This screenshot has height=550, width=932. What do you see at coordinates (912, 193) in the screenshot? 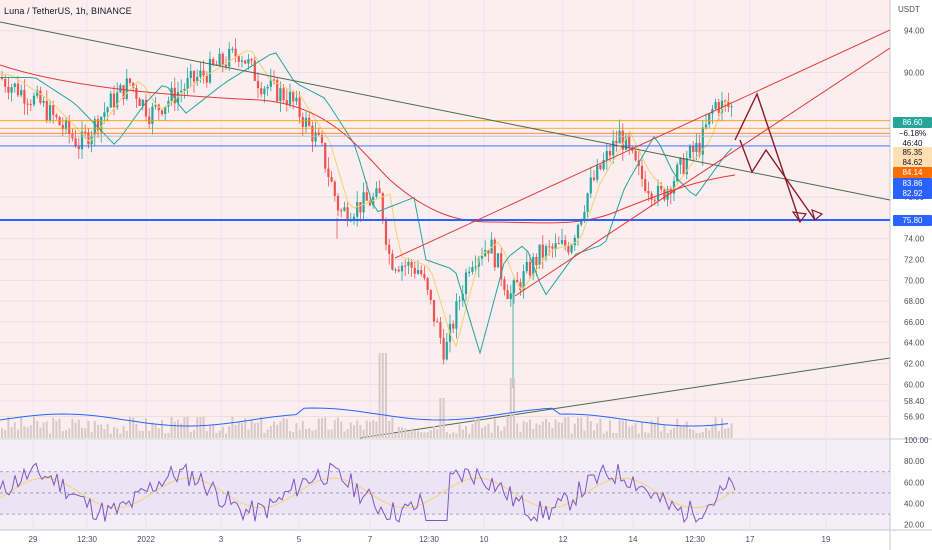
I see `price-label: 82.92` at bounding box center [912, 193].